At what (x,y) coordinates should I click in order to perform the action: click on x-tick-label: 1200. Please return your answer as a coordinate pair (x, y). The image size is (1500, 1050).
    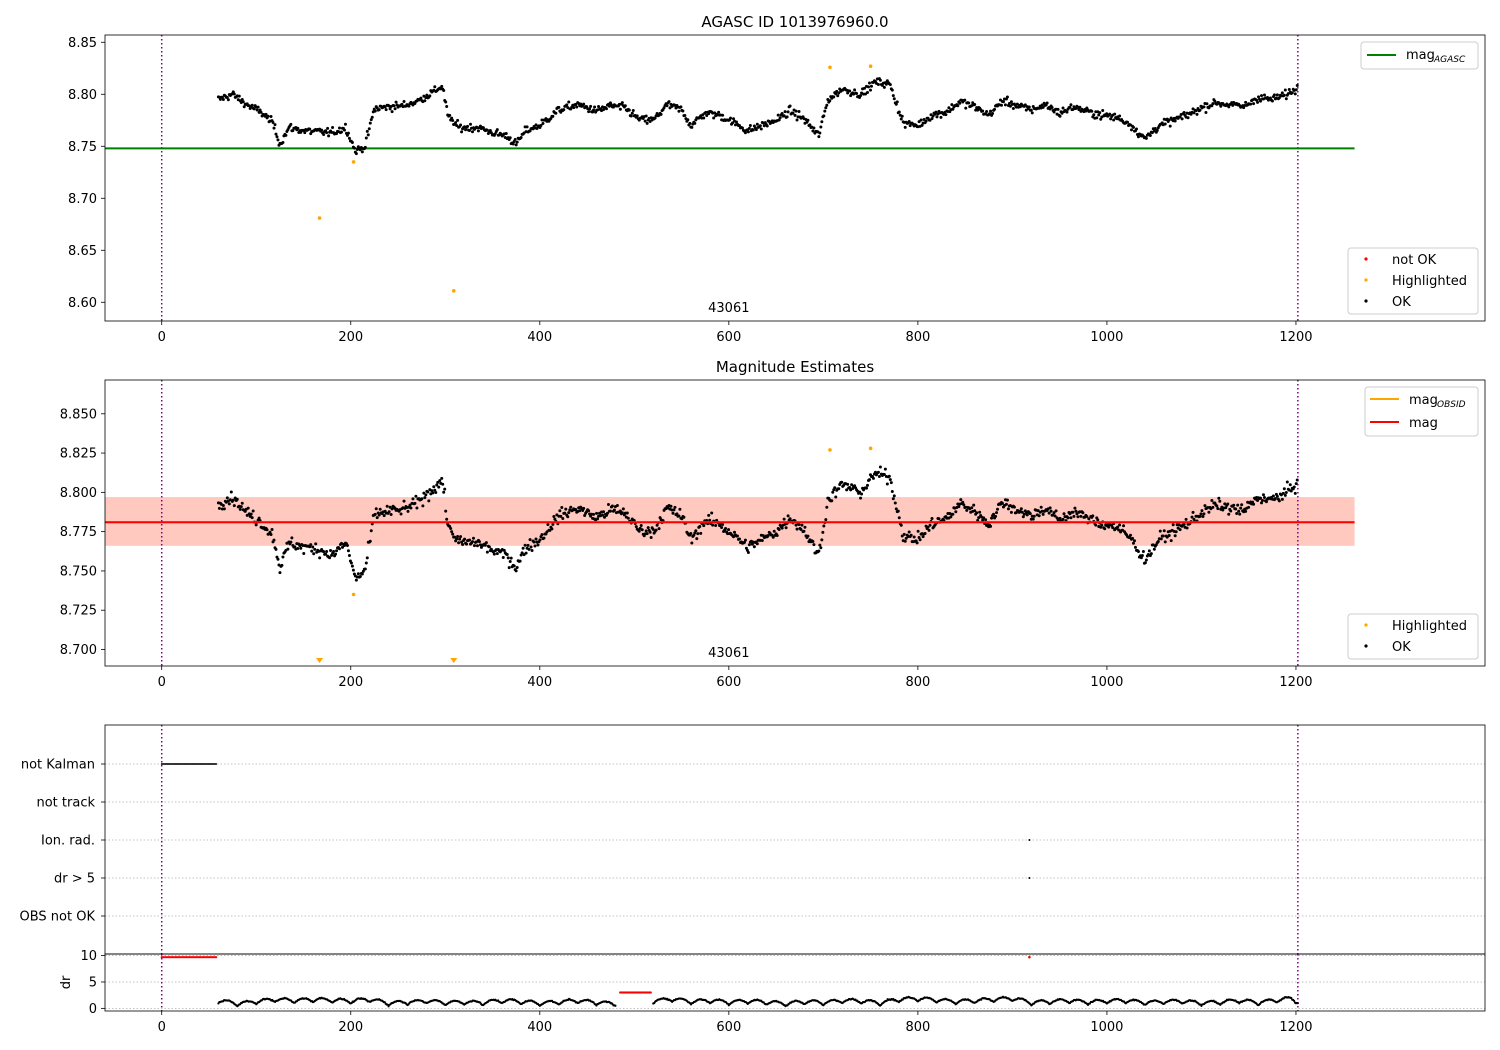
    Looking at the image, I should click on (1295, 1027).